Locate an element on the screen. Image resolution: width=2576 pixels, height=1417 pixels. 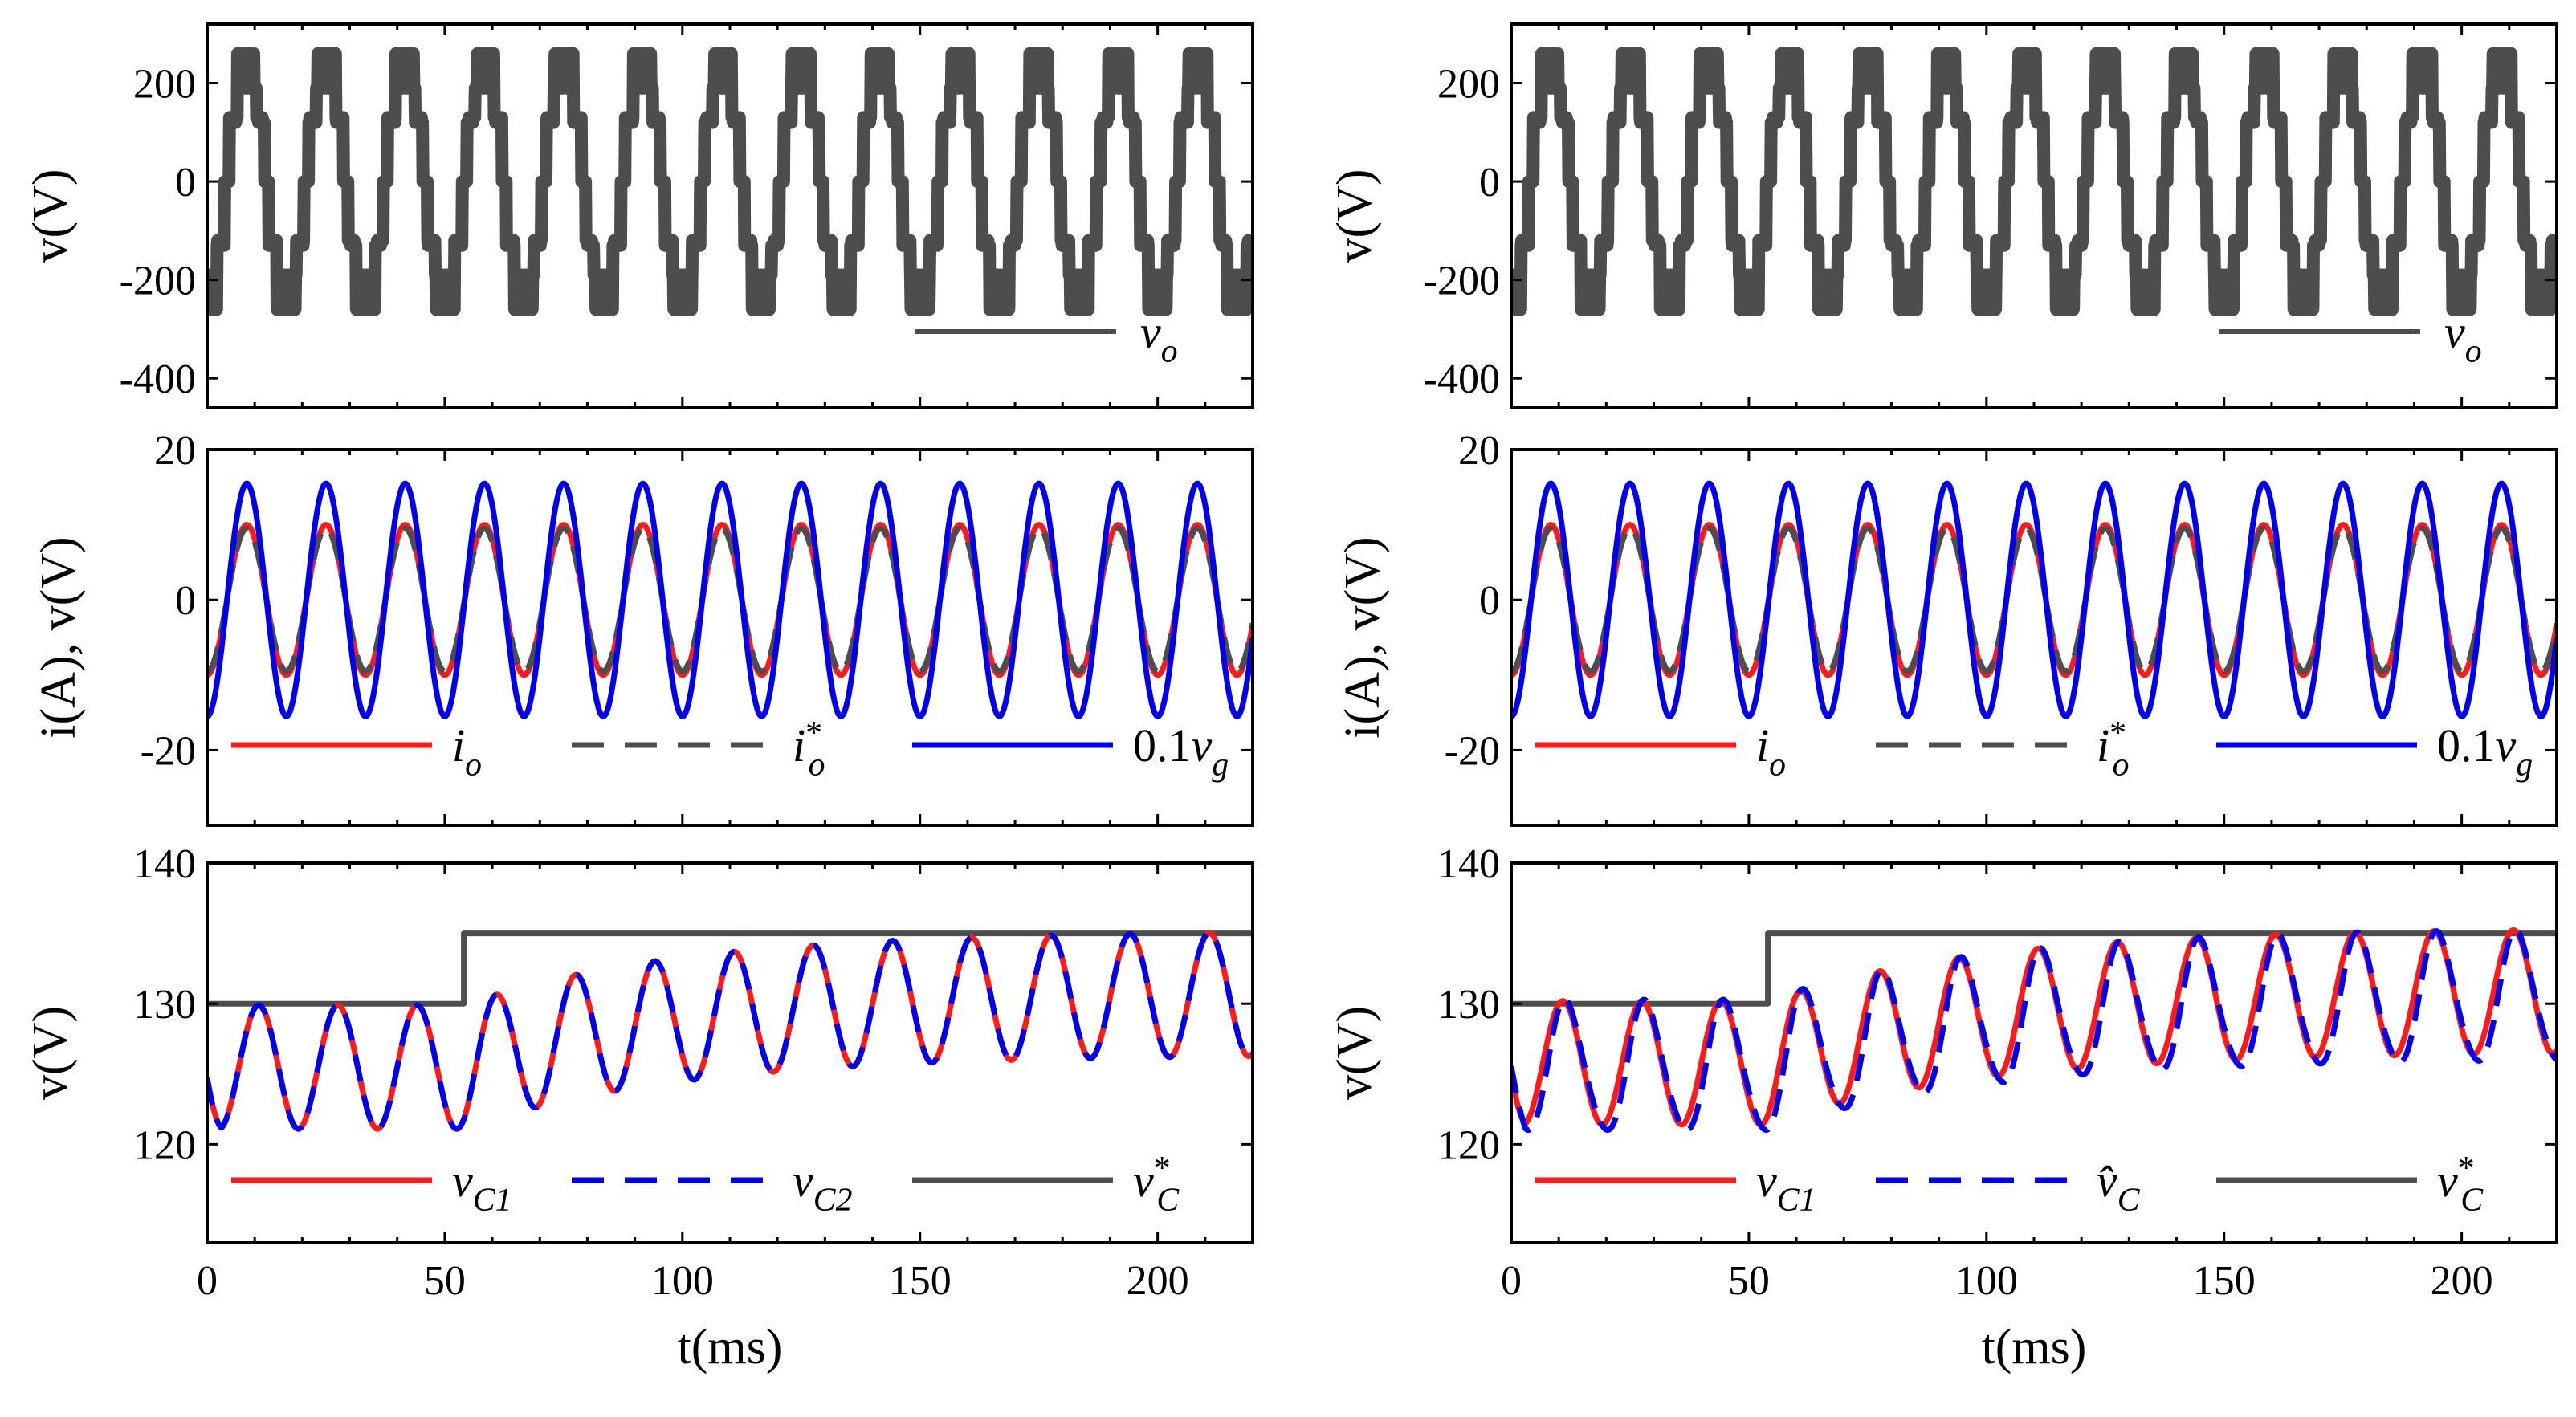
panel-right-middle: 20 0 -20 i(A), v(V) io i* o 0.1vg is located at coordinates (1946, 627).